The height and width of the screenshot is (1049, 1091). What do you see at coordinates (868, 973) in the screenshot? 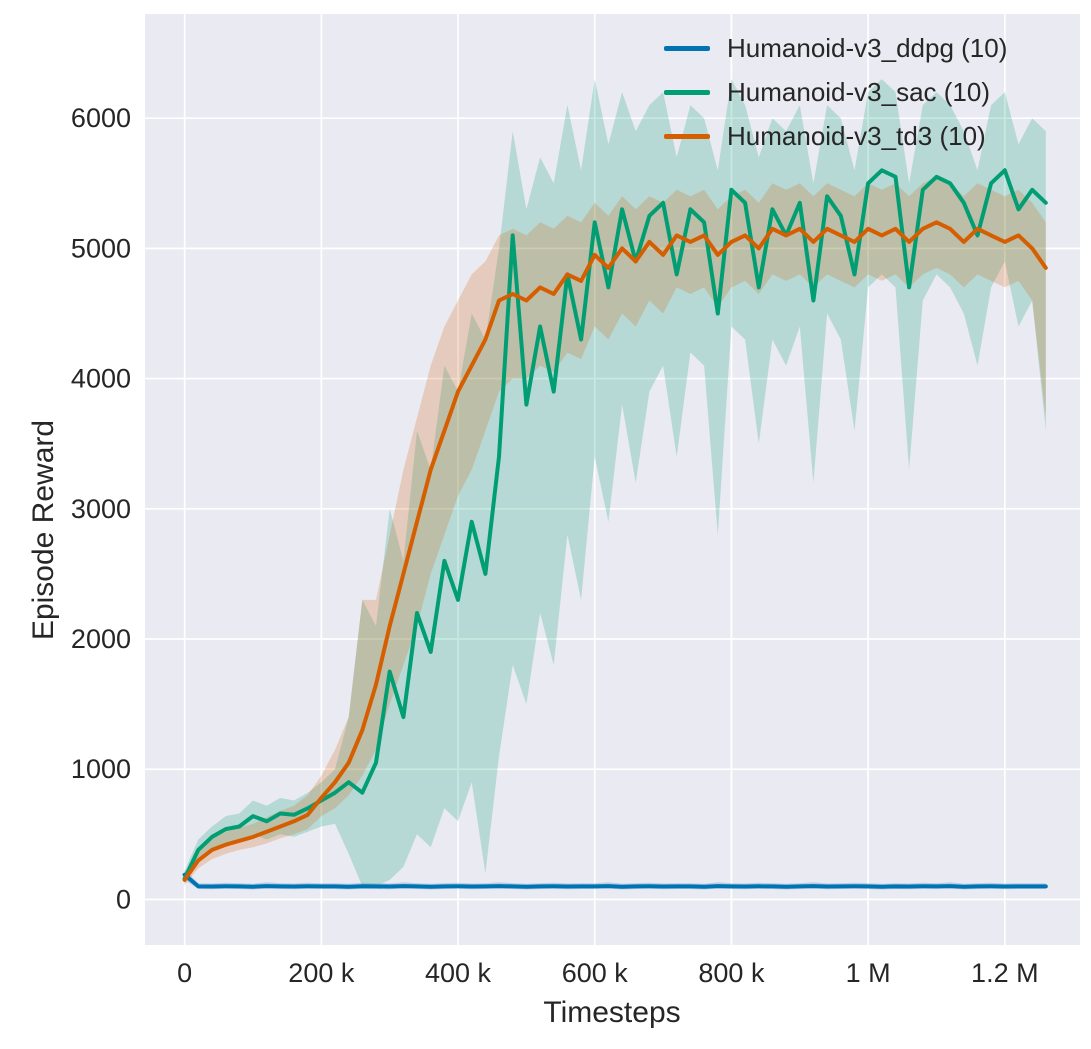
I see `x-tick-label: 1 M` at bounding box center [868, 973].